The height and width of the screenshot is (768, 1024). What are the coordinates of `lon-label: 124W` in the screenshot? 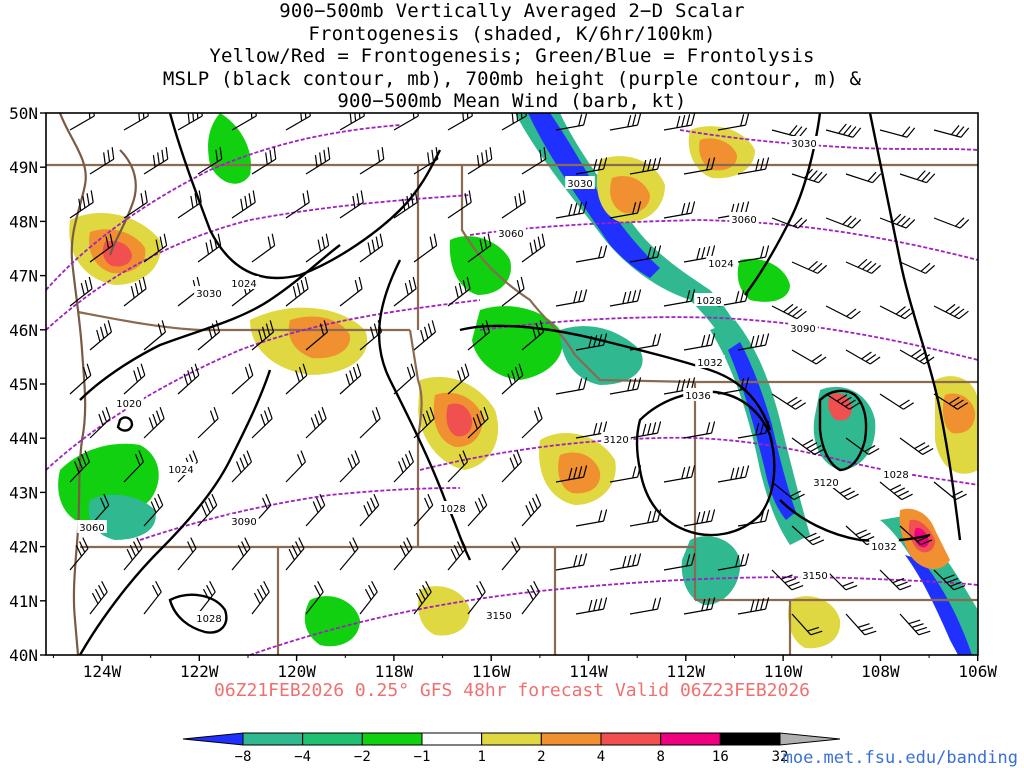 It's located at (102, 671).